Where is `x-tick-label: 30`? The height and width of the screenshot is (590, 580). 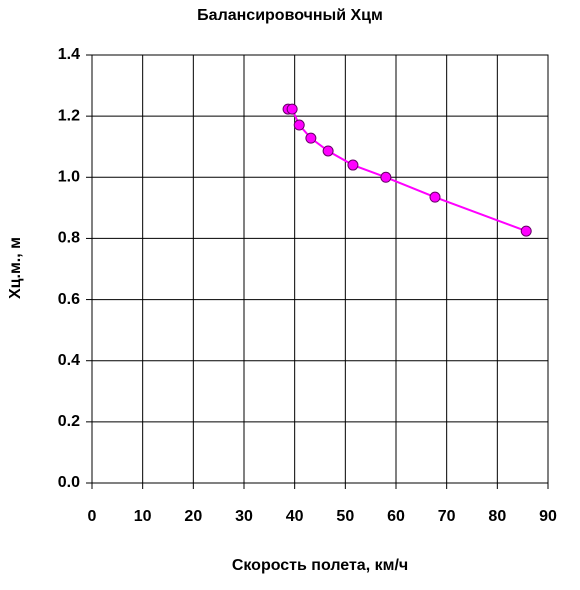
x-tick-label: 30 is located at coordinates (244, 516).